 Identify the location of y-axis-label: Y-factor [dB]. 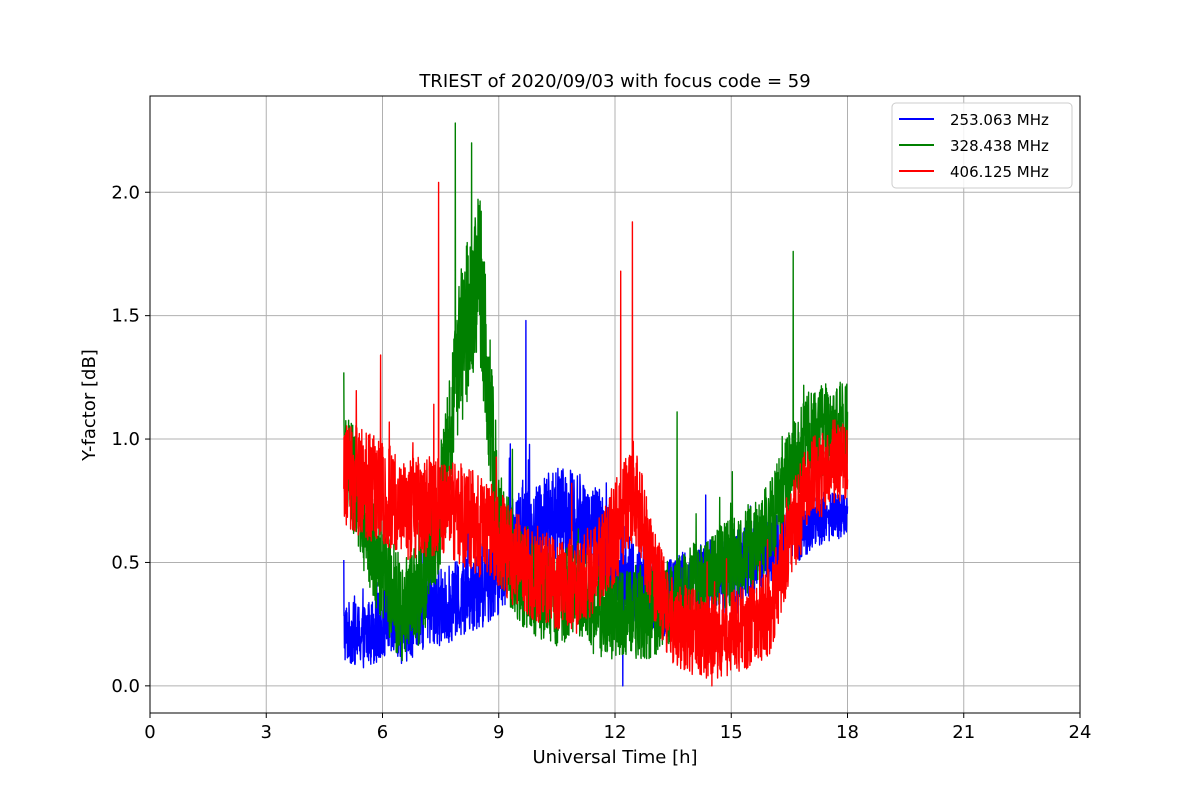
(89, 405).